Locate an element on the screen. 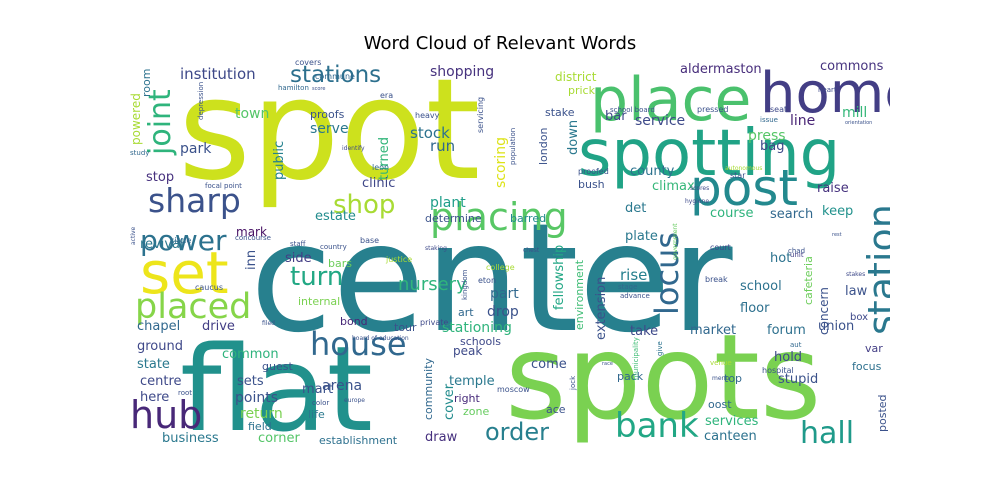 This screenshot has height=500, width=1000. word-prick: prick is located at coordinates (582, 90).